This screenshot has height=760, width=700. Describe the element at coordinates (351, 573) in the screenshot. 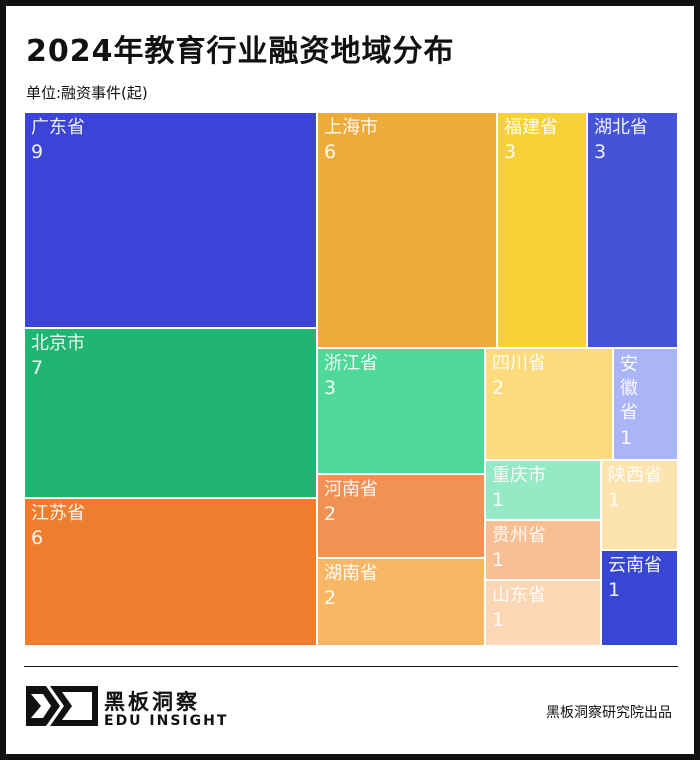

I see `tile-name-hunan: 湖南省` at that location.